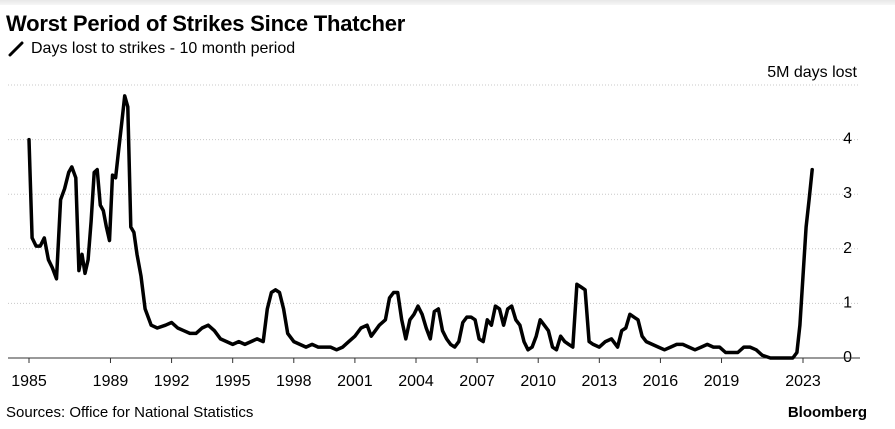 The width and height of the screenshot is (895, 429). I want to click on y-tick-label-1: 1, so click(847, 302).